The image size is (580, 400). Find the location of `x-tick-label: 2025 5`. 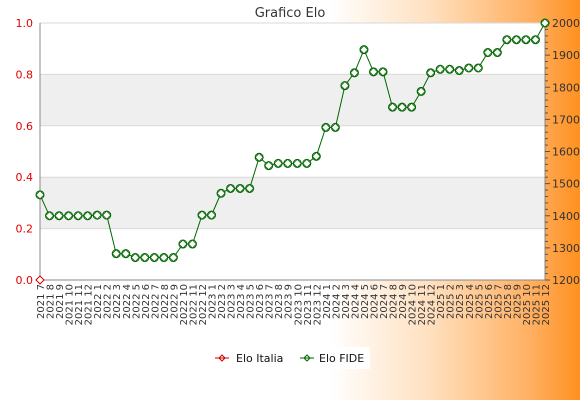

x-tick-label: 2025 5 is located at coordinates (479, 301).